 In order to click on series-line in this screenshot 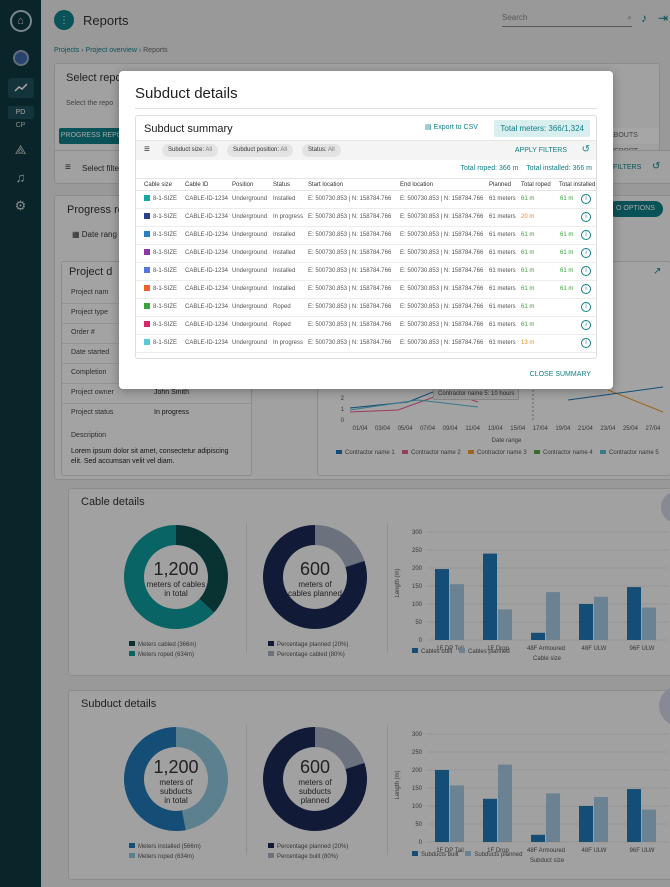, I will do `click(615, 393)`.